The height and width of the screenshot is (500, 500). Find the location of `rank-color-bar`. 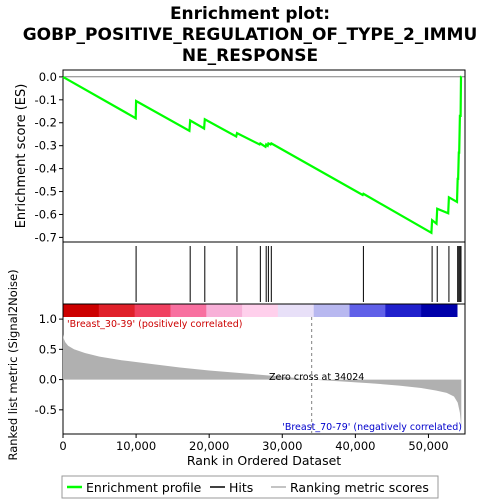

rank-color-bar is located at coordinates (260, 310).